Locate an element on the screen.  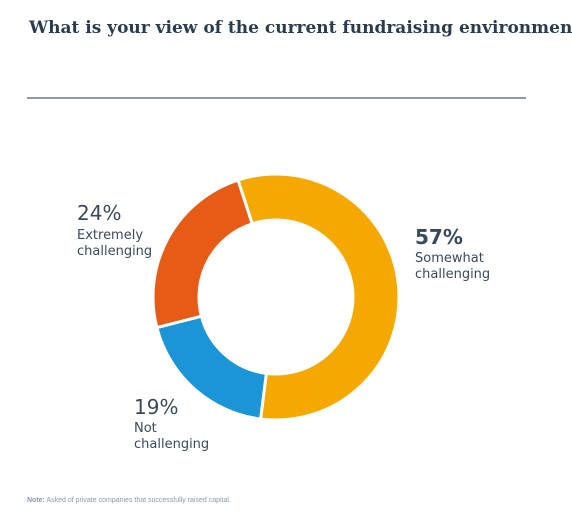
footnote-label: Note: is located at coordinates (36, 500).